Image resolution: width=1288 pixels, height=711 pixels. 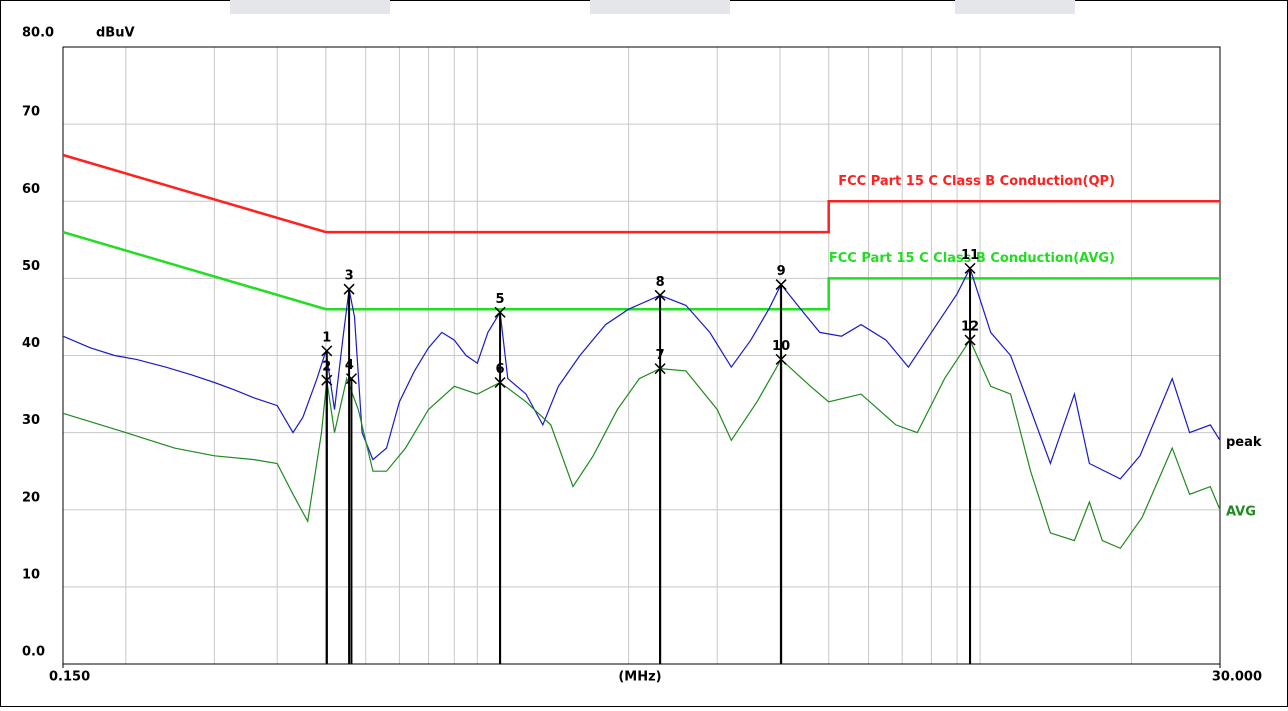 I want to click on limit-label: FCC Part 15 C Class B Conduction(AVG), so click(x=972, y=258).